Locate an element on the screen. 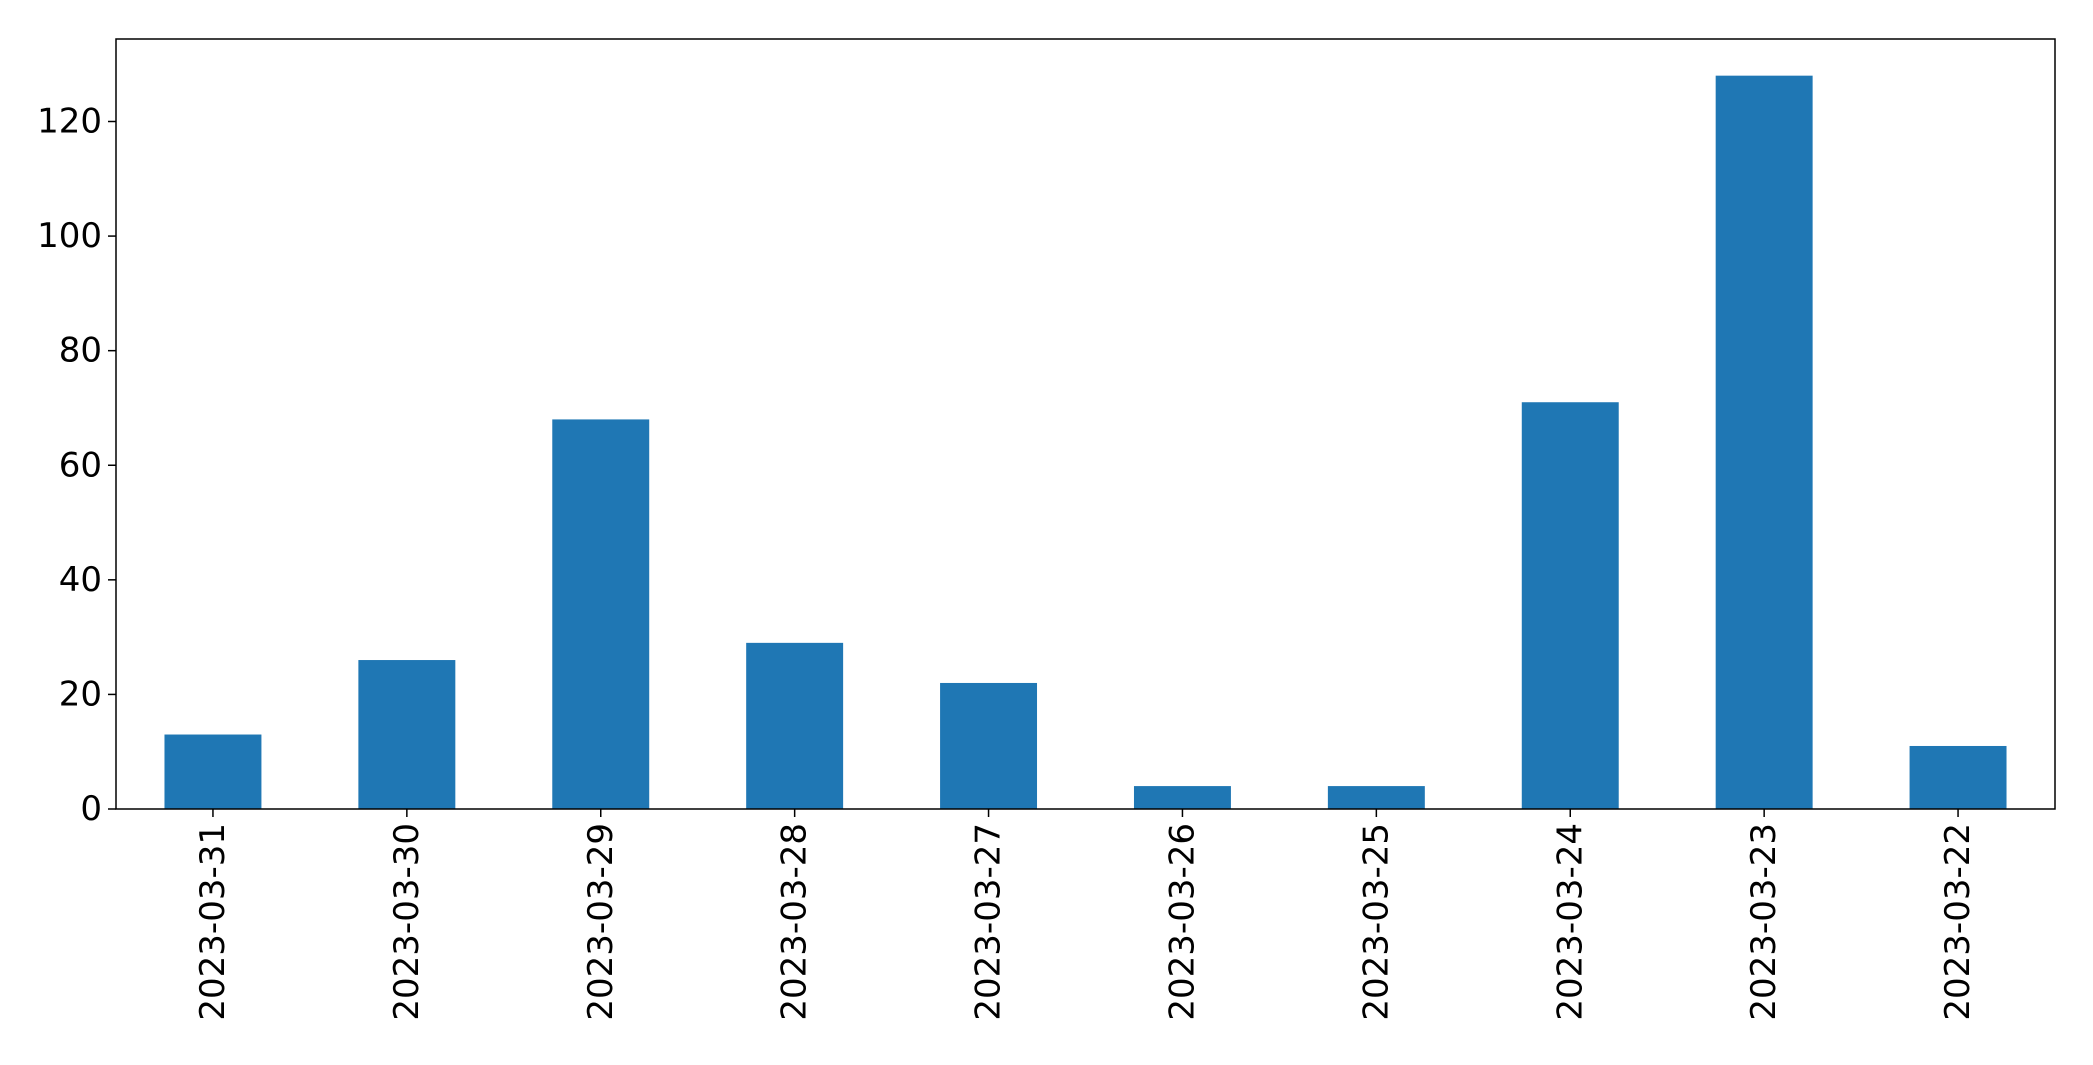 This screenshot has width=2093, height=1065. y-tick-label: 80 is located at coordinates (80, 351).